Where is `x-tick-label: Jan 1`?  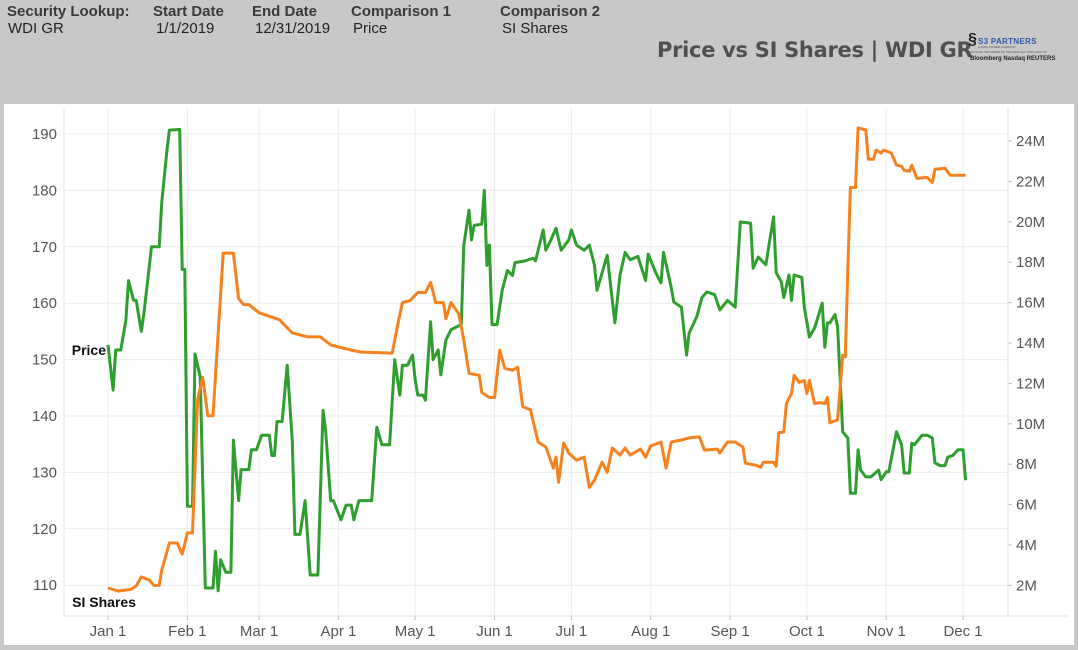
x-tick-label: Jan 1 is located at coordinates (108, 631).